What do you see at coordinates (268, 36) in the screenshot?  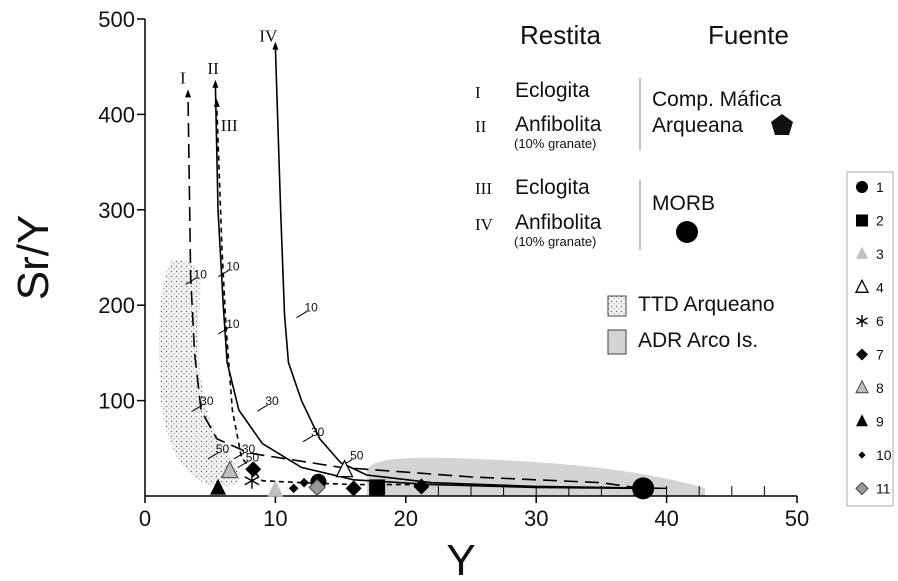 I see `curve-label-IV: IV` at bounding box center [268, 36].